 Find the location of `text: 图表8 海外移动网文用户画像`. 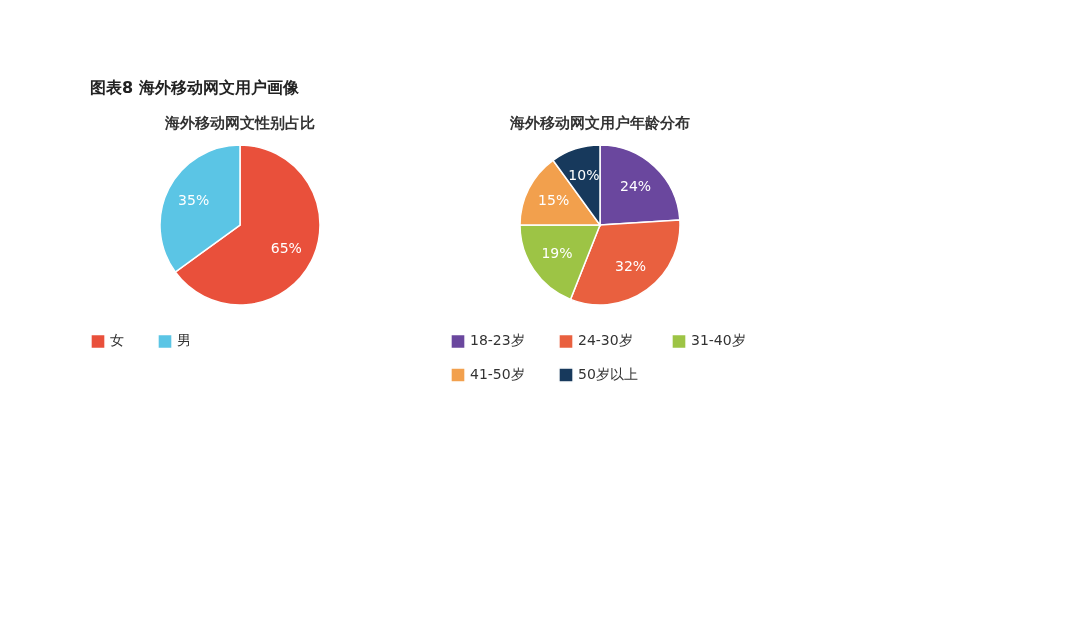

text: 图表8 海外移动网文用户画像 is located at coordinates (195, 87).